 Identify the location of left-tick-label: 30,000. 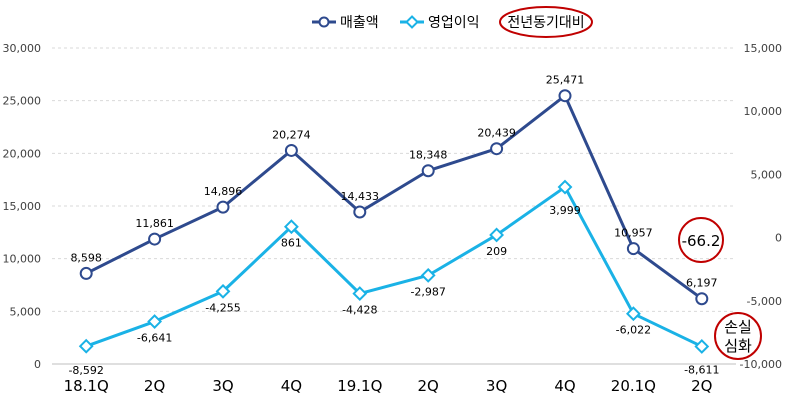
(22, 48).